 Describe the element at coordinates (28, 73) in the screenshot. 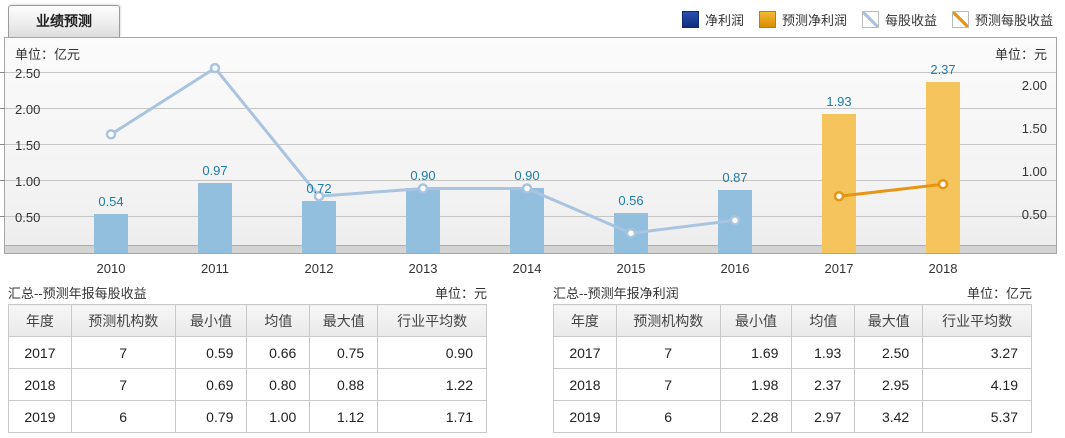

I see `left-axis-tick-label: 2.50` at that location.